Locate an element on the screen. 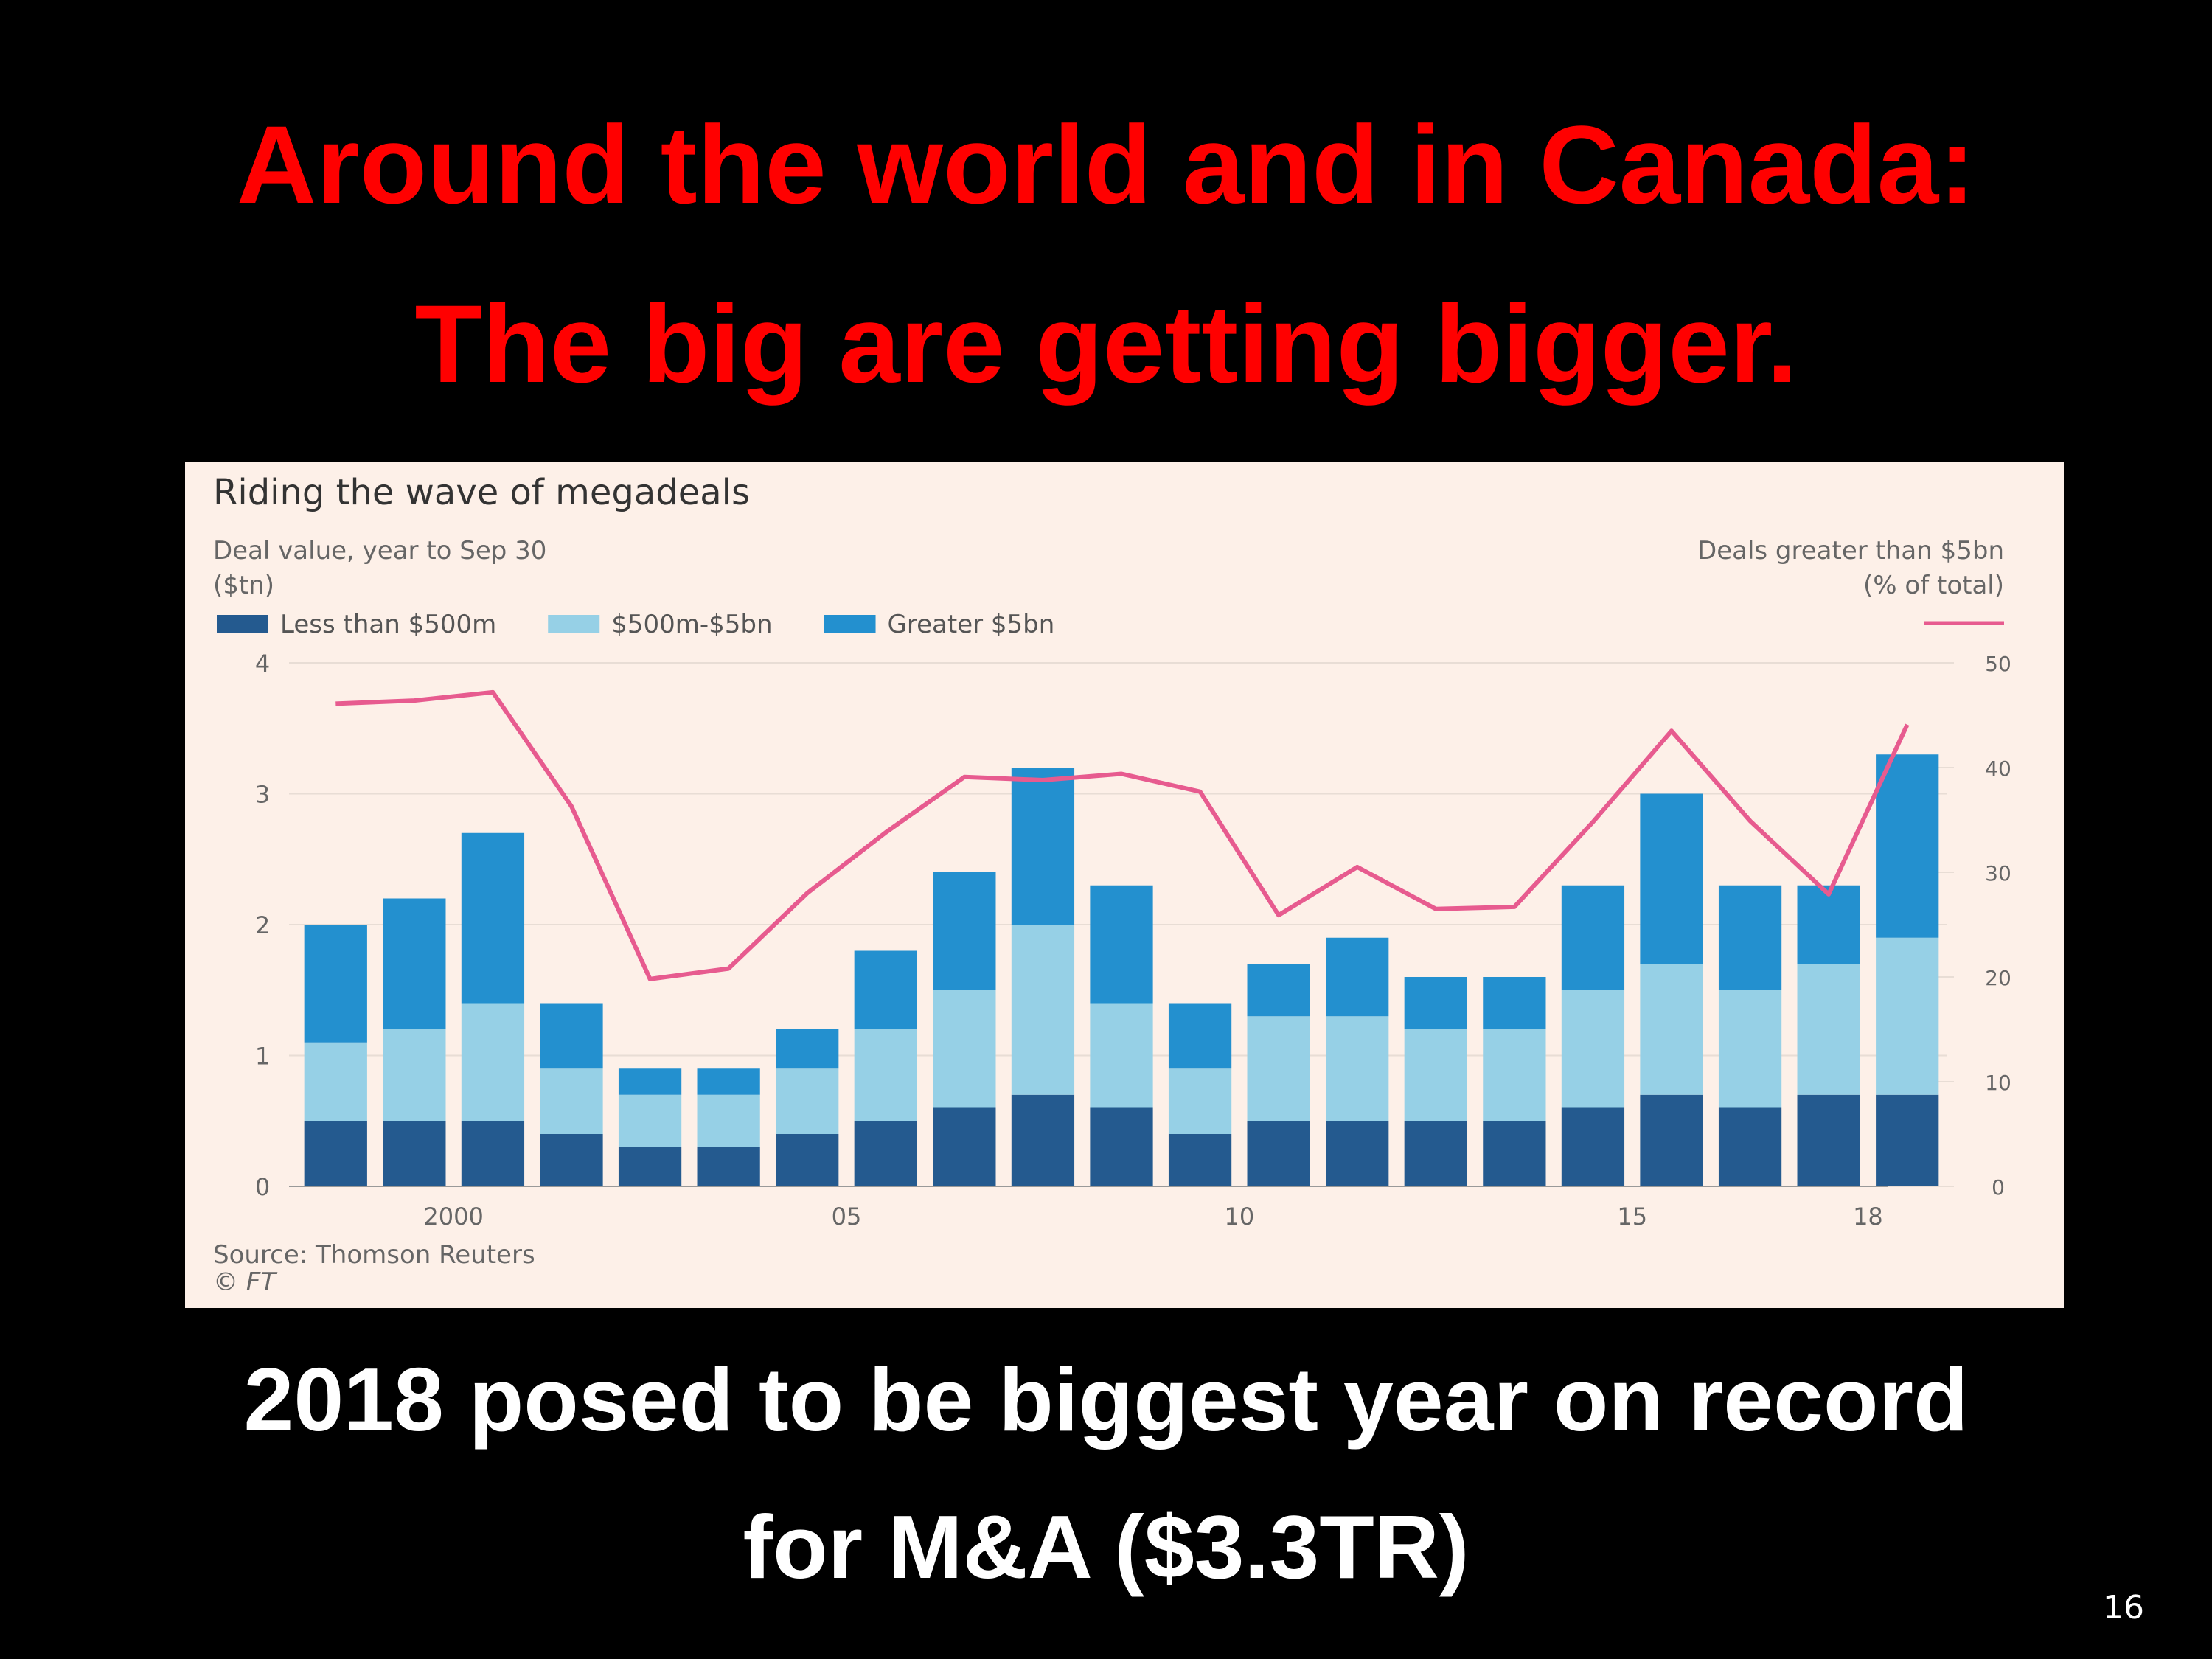 The width and height of the screenshot is (2212, 1659). y-axis-label: Deal value, year to Sep 30 is located at coordinates (379, 551).